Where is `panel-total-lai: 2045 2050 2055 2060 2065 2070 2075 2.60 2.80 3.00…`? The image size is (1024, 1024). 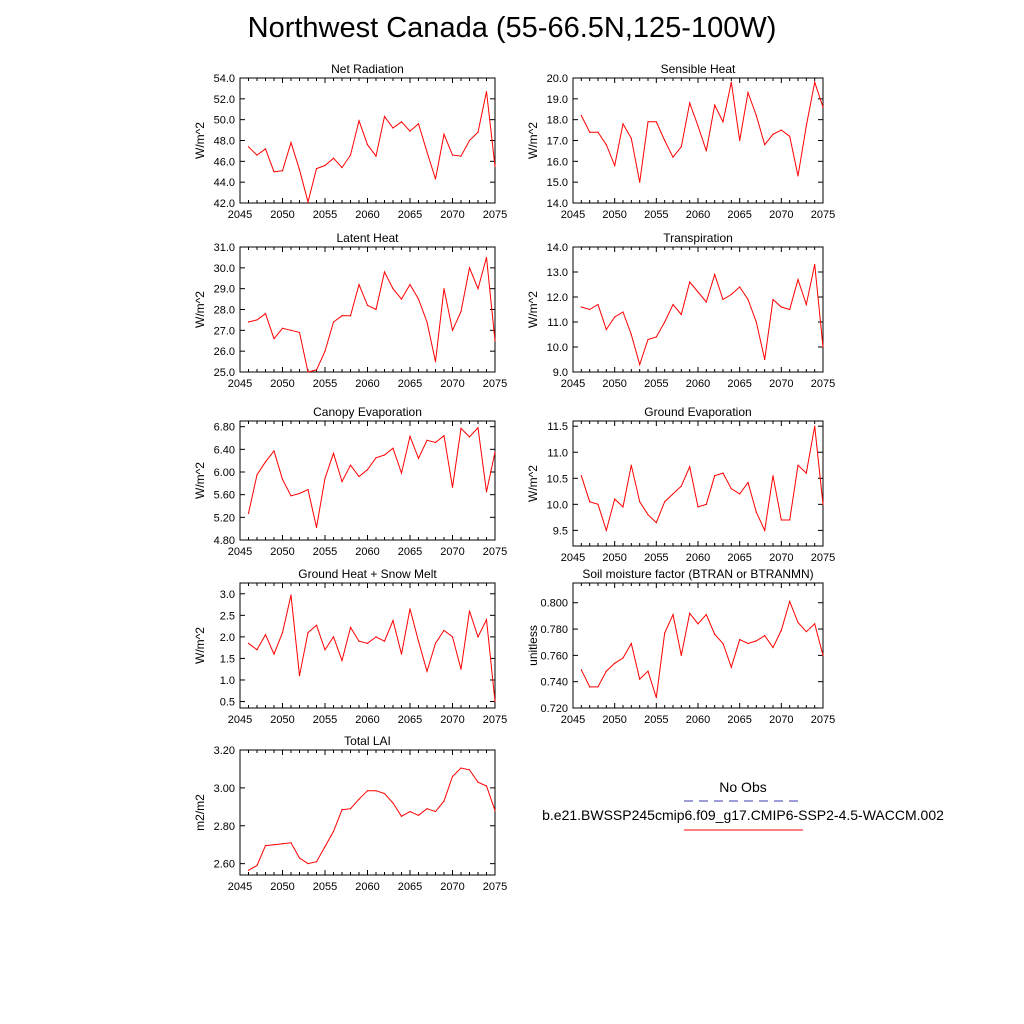 panel-total-lai: 2045 2050 2055 2060 2065 2070 2075 2.60 2.80 3.00… is located at coordinates (350, 813).